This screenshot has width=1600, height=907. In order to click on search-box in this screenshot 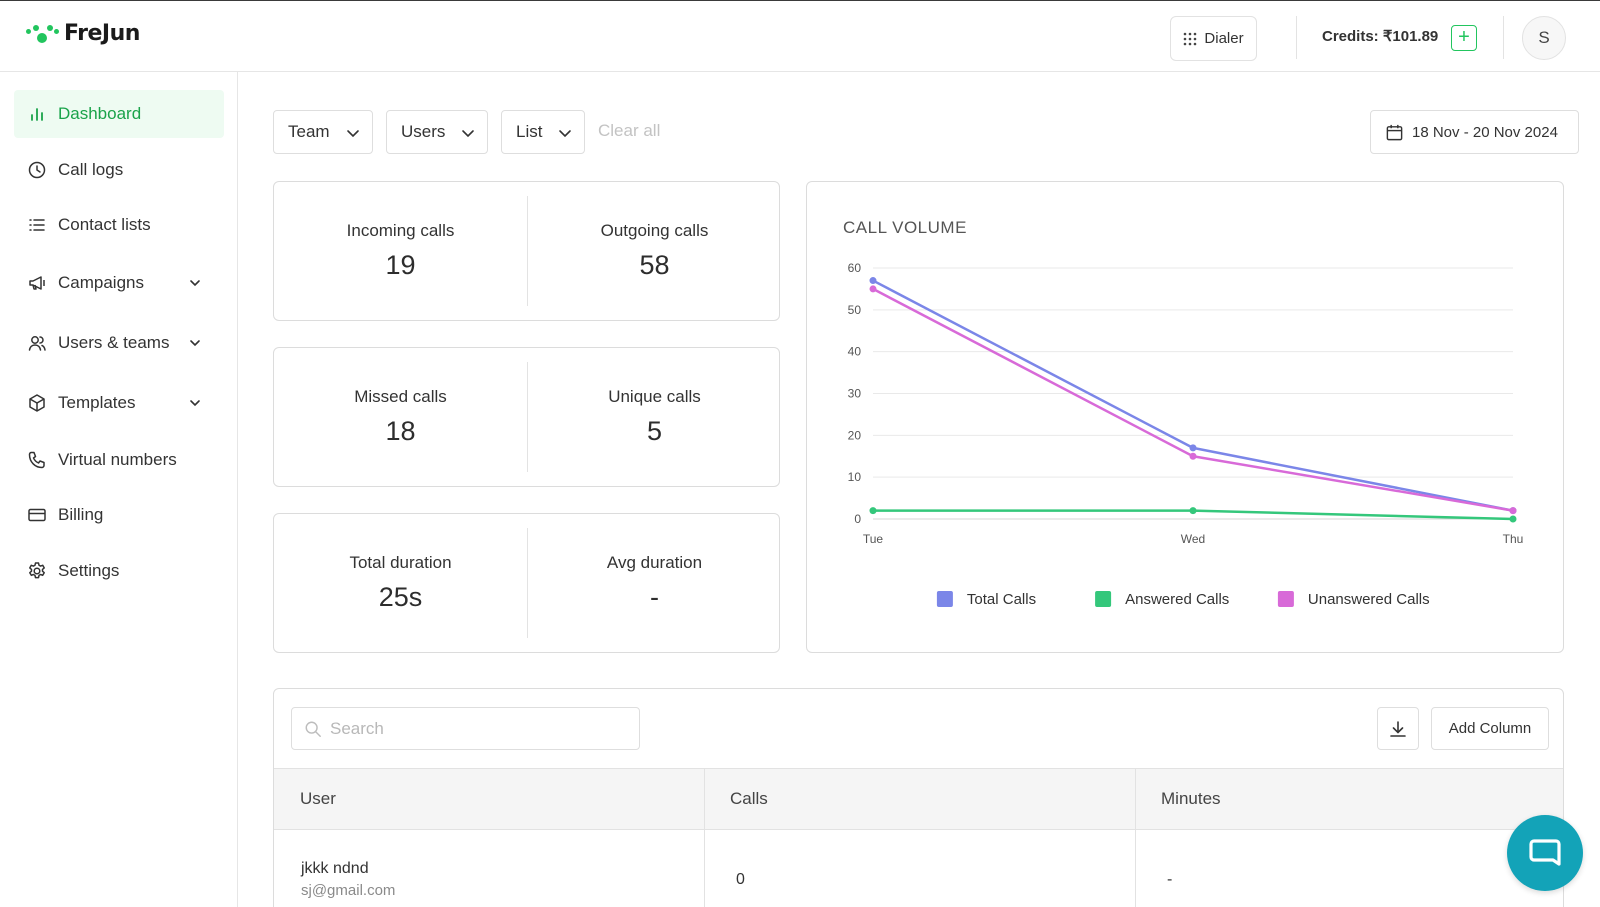, I will do `click(465, 728)`.